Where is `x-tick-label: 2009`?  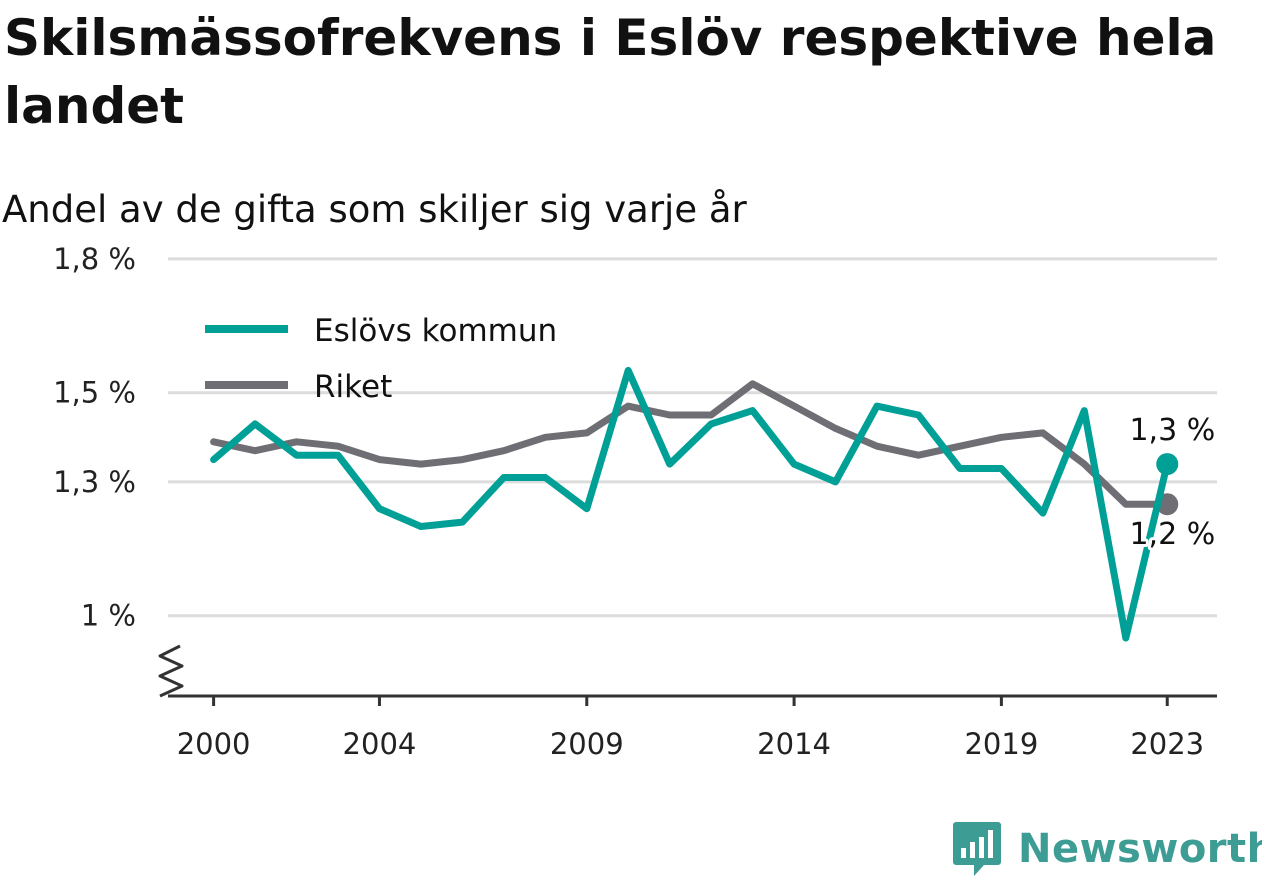 x-tick-label: 2009 is located at coordinates (587, 744).